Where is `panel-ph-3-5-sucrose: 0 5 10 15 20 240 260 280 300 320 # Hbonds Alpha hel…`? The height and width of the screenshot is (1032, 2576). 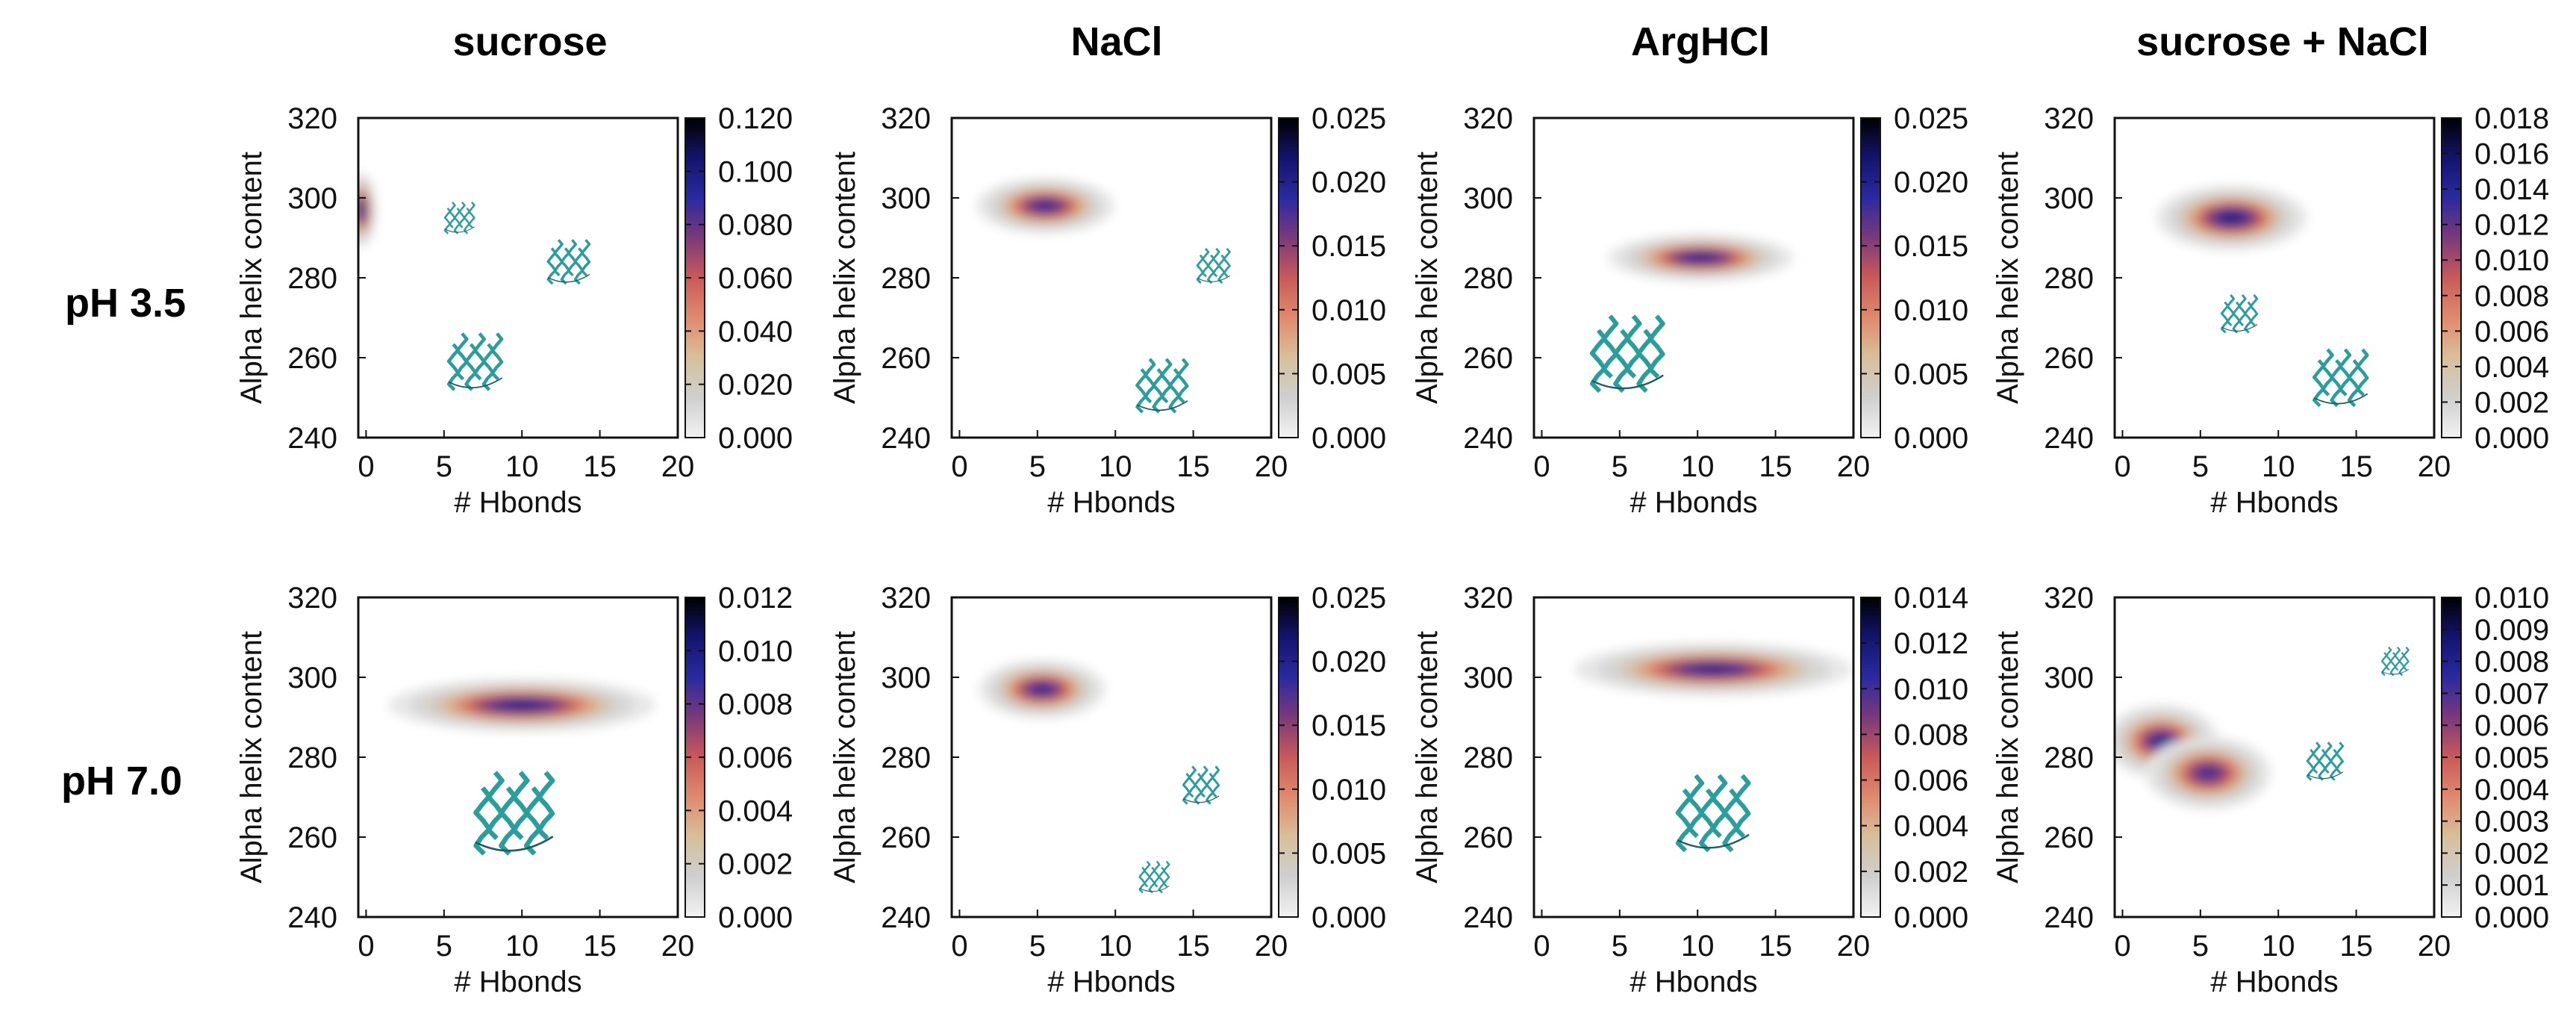
panel-ph-3-5-sucrose: 0 5 10 15 20 240 260 280 300 320 # Hbonds Alpha hel… is located at coordinates (514, 310).